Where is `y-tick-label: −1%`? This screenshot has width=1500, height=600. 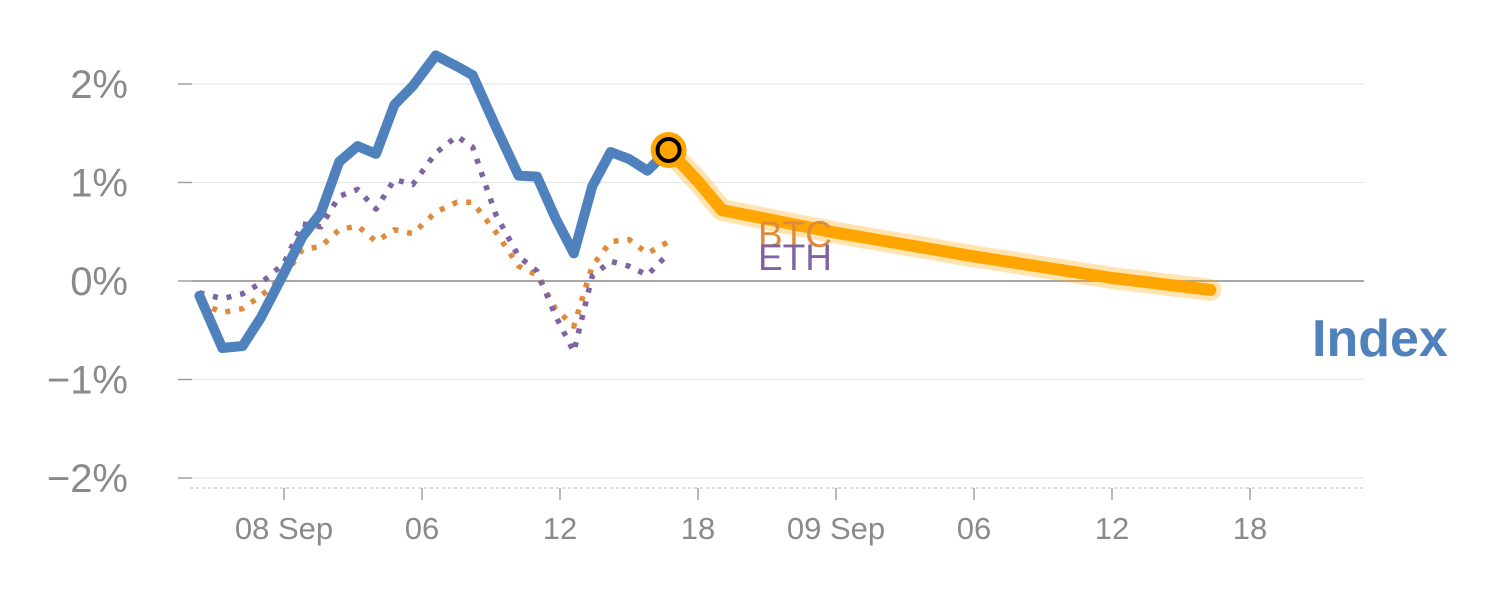 y-tick-label: −1% is located at coordinates (87, 381).